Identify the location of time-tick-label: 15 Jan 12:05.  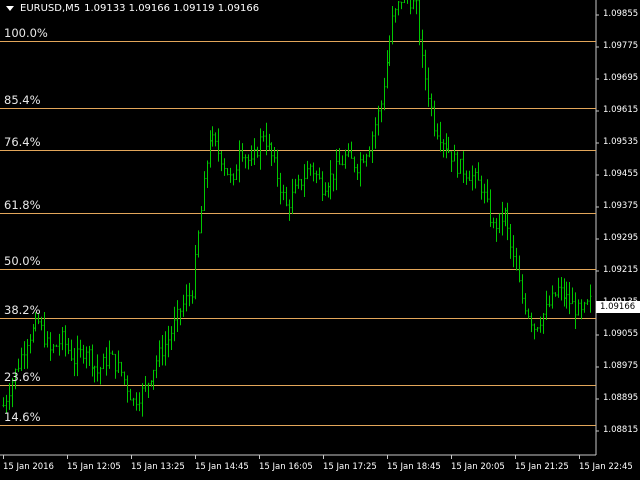
(94, 467).